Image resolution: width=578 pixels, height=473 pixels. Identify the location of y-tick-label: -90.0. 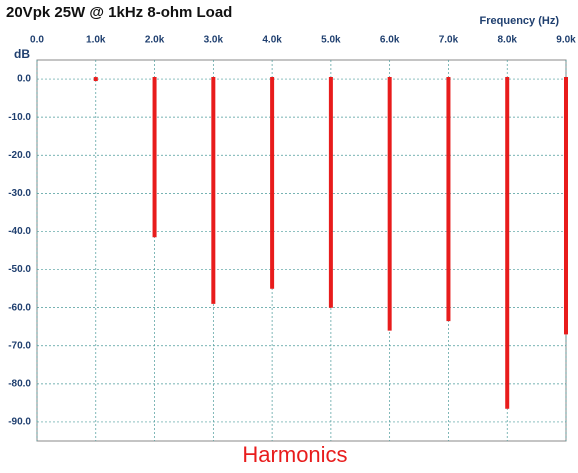
(19, 422).